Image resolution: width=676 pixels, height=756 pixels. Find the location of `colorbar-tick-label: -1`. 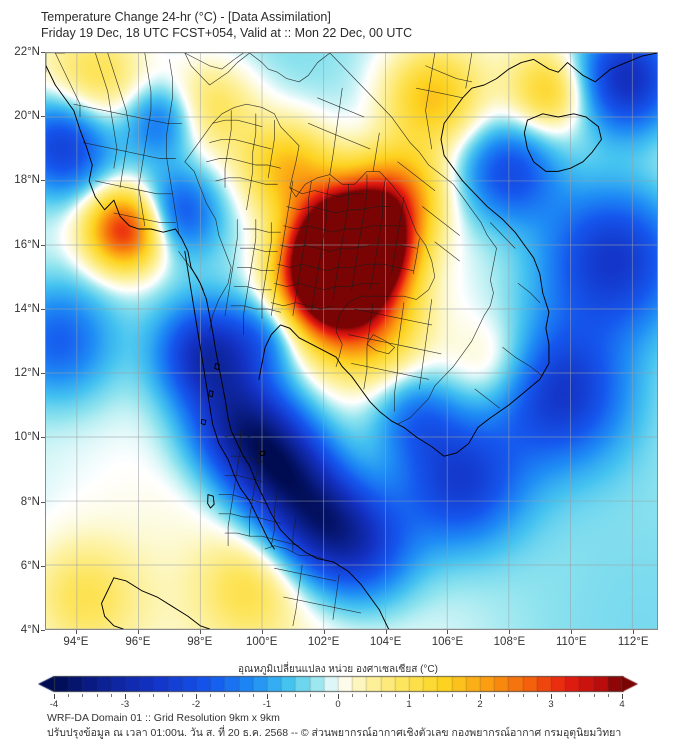

colorbar-tick-label: -1 is located at coordinates (267, 704).